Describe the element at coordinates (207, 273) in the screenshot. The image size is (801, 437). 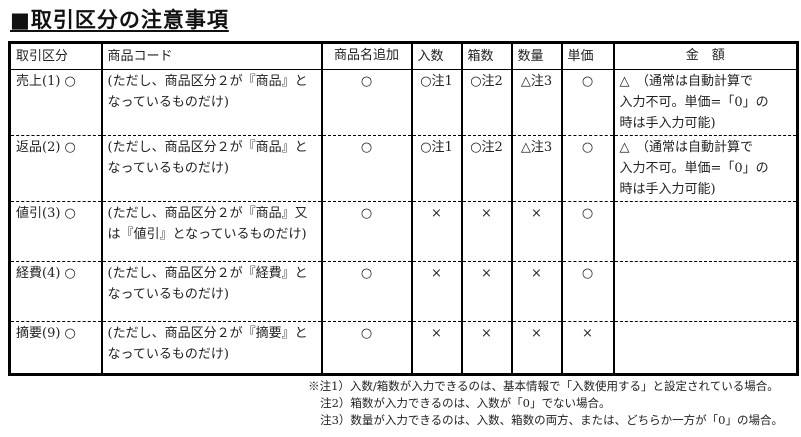
I see `code-cell-line: (ただし、商品区分２が『経費』と` at that location.